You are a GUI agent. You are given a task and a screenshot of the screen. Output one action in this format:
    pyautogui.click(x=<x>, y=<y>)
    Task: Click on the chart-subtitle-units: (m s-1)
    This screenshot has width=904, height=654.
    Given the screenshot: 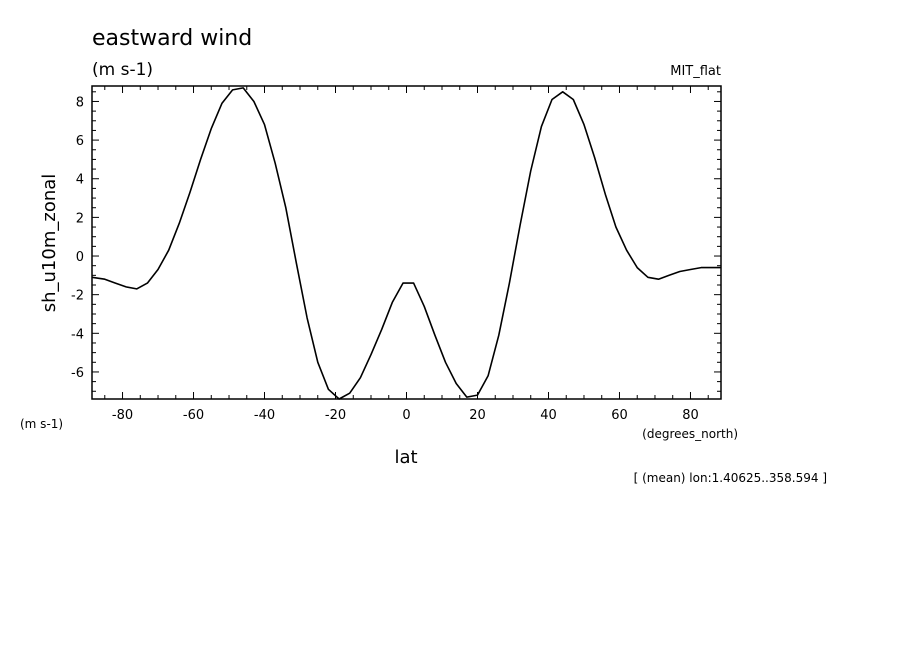 What is the action you would take?
    pyautogui.click(x=122, y=70)
    